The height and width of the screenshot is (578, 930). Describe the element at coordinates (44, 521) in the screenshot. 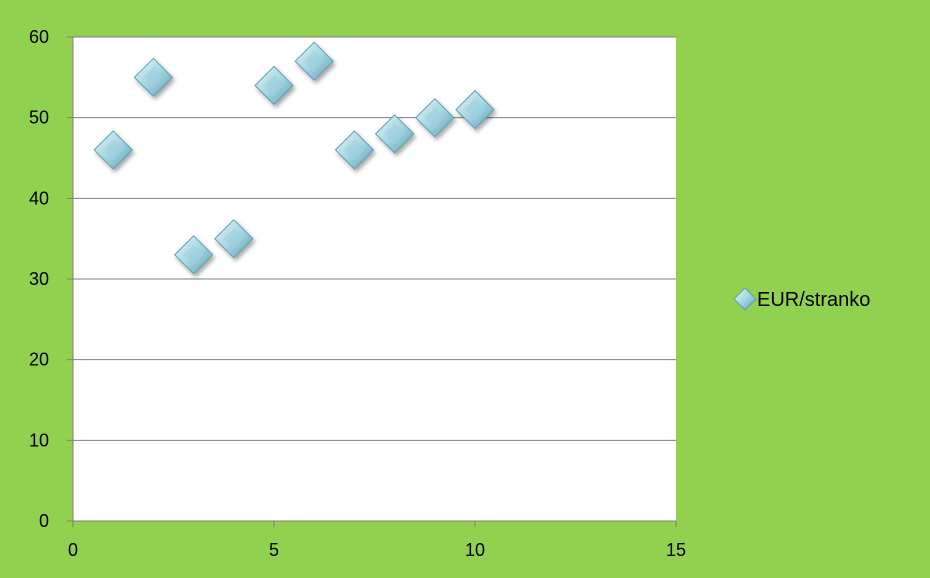

I see `y-tick-label-0: 0` at that location.